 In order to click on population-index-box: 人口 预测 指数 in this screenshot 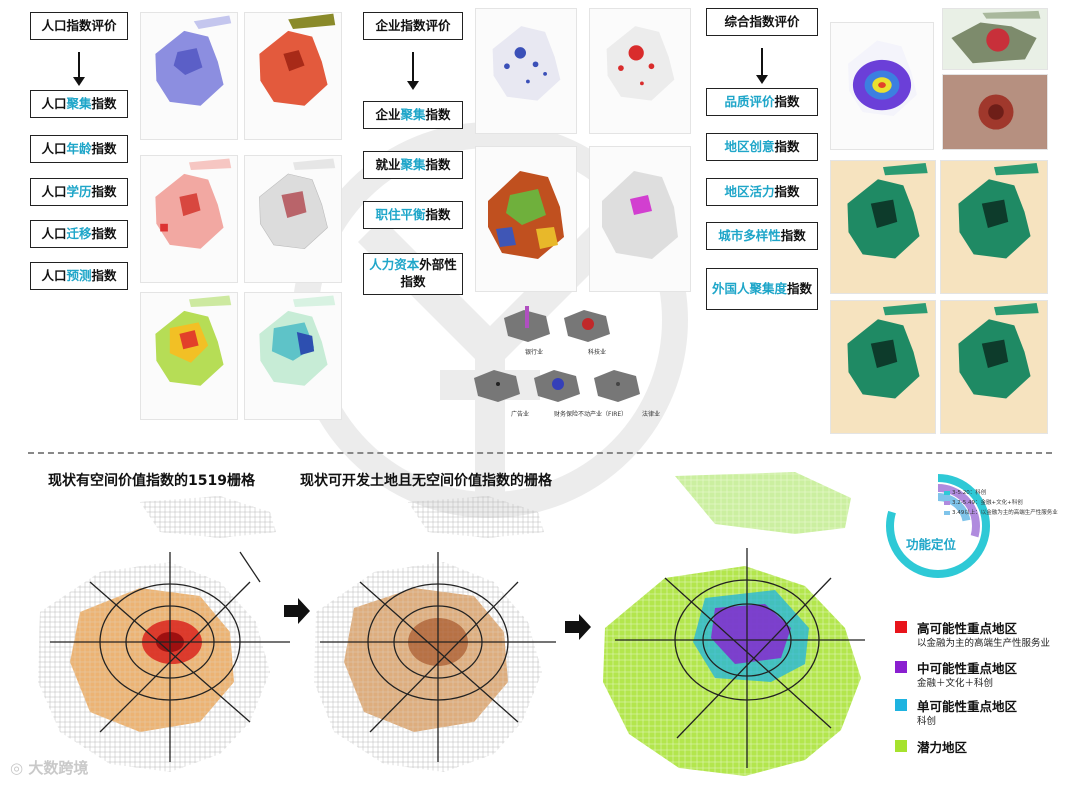, I will do `click(79, 276)`.